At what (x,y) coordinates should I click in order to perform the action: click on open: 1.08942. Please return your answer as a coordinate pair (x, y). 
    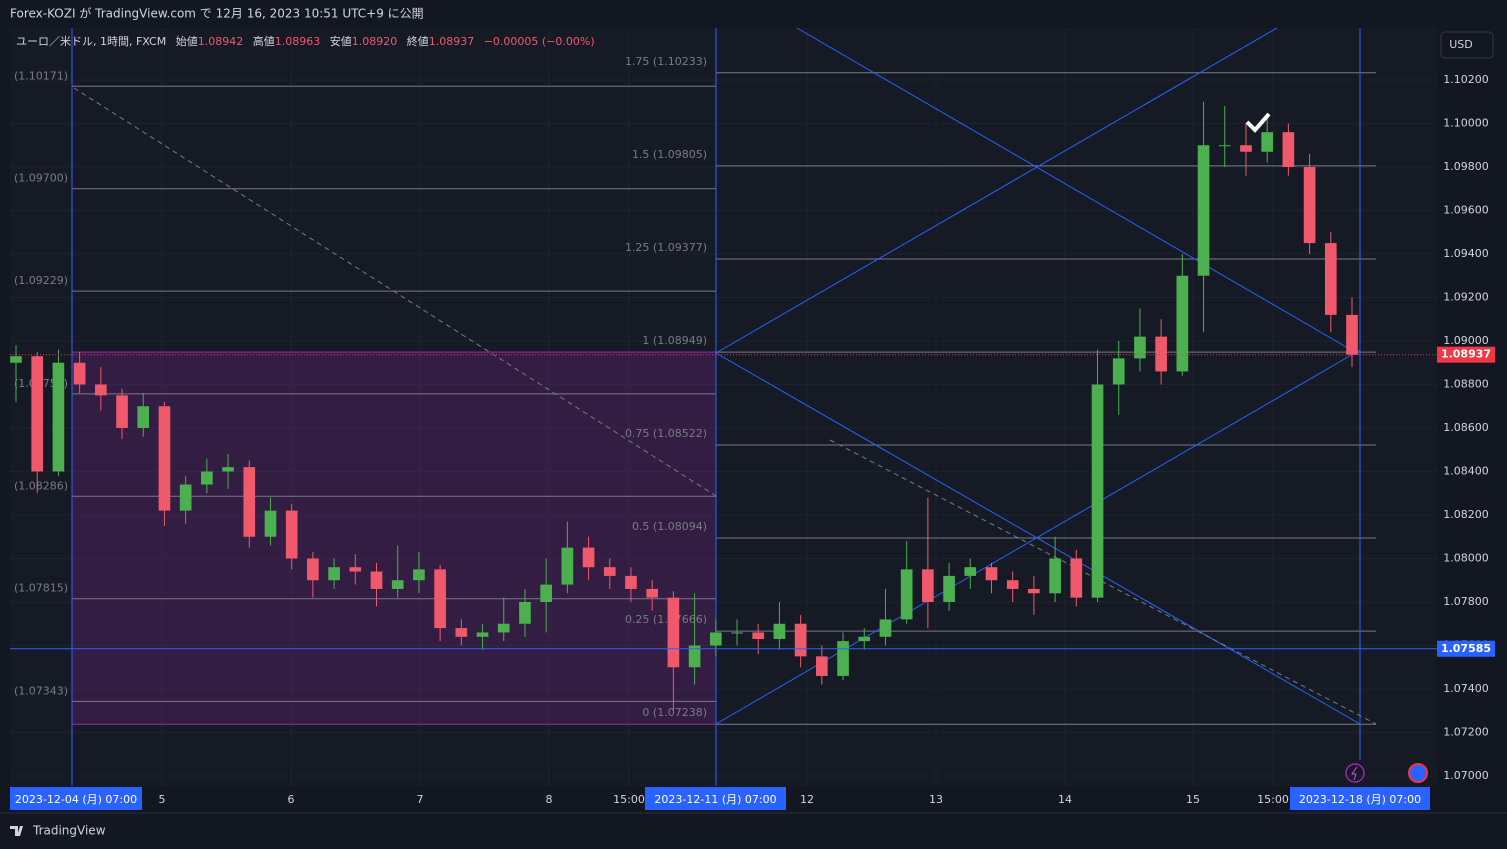
    Looking at the image, I should click on (221, 41).